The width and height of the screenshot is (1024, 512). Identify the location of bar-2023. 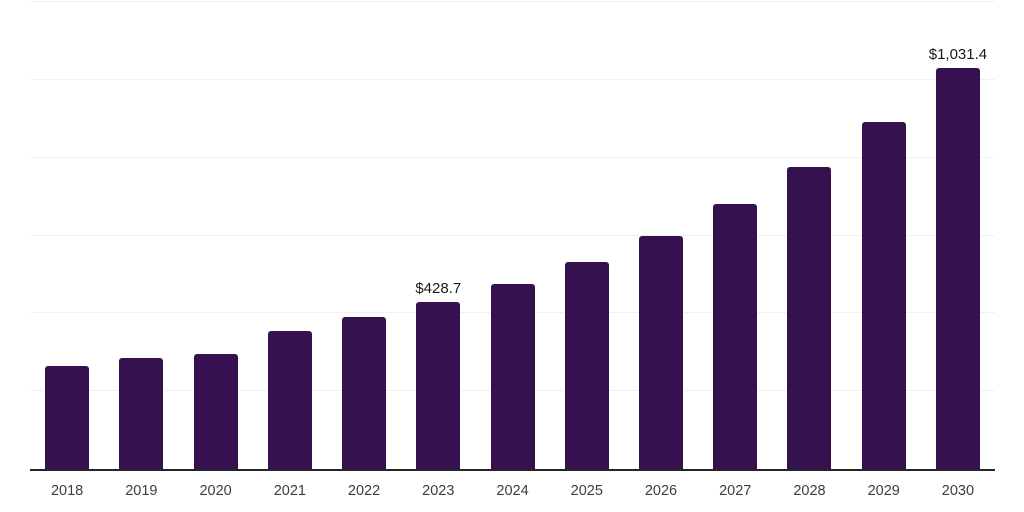
(438, 385).